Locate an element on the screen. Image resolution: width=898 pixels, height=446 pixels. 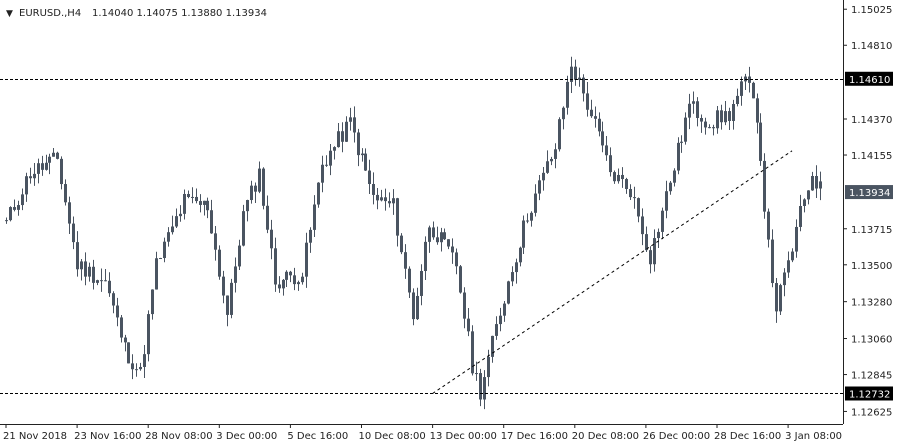
dropdown-arrow-icon: ▼ is located at coordinates (9, 14).